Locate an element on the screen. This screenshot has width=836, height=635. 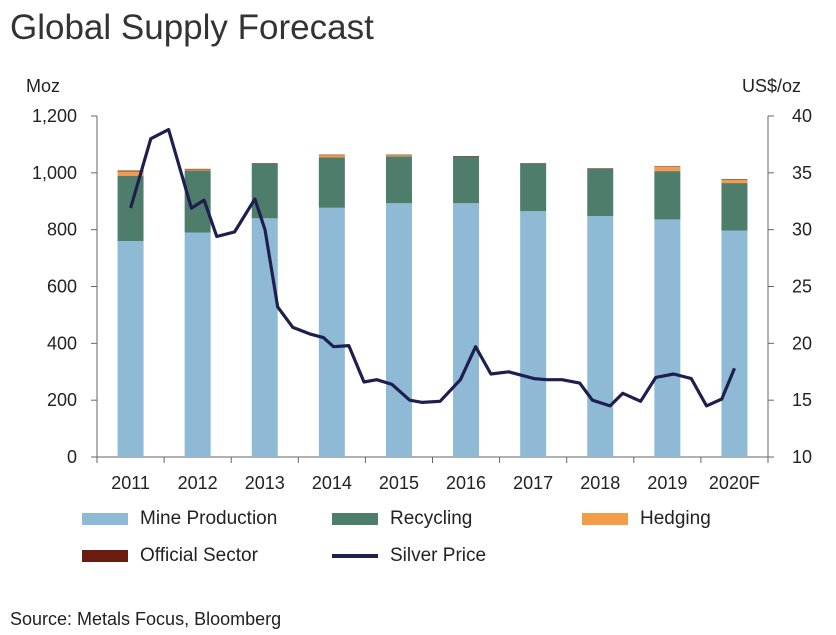
legend-label: Official Sector is located at coordinates (199, 555).